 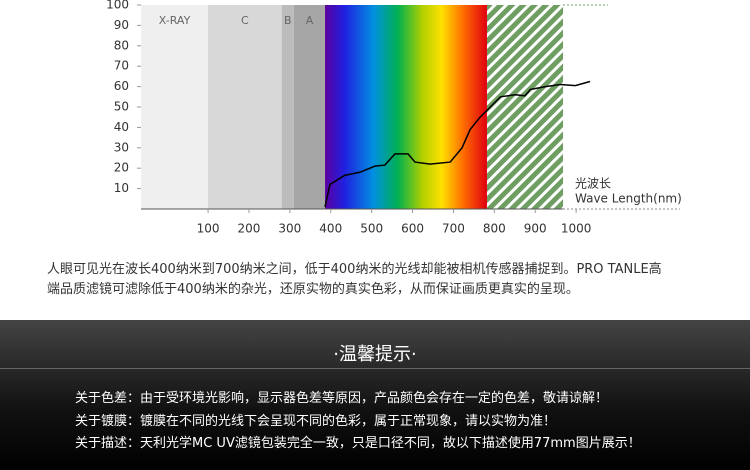 I want to click on spectral-curve, so click(x=457, y=144).